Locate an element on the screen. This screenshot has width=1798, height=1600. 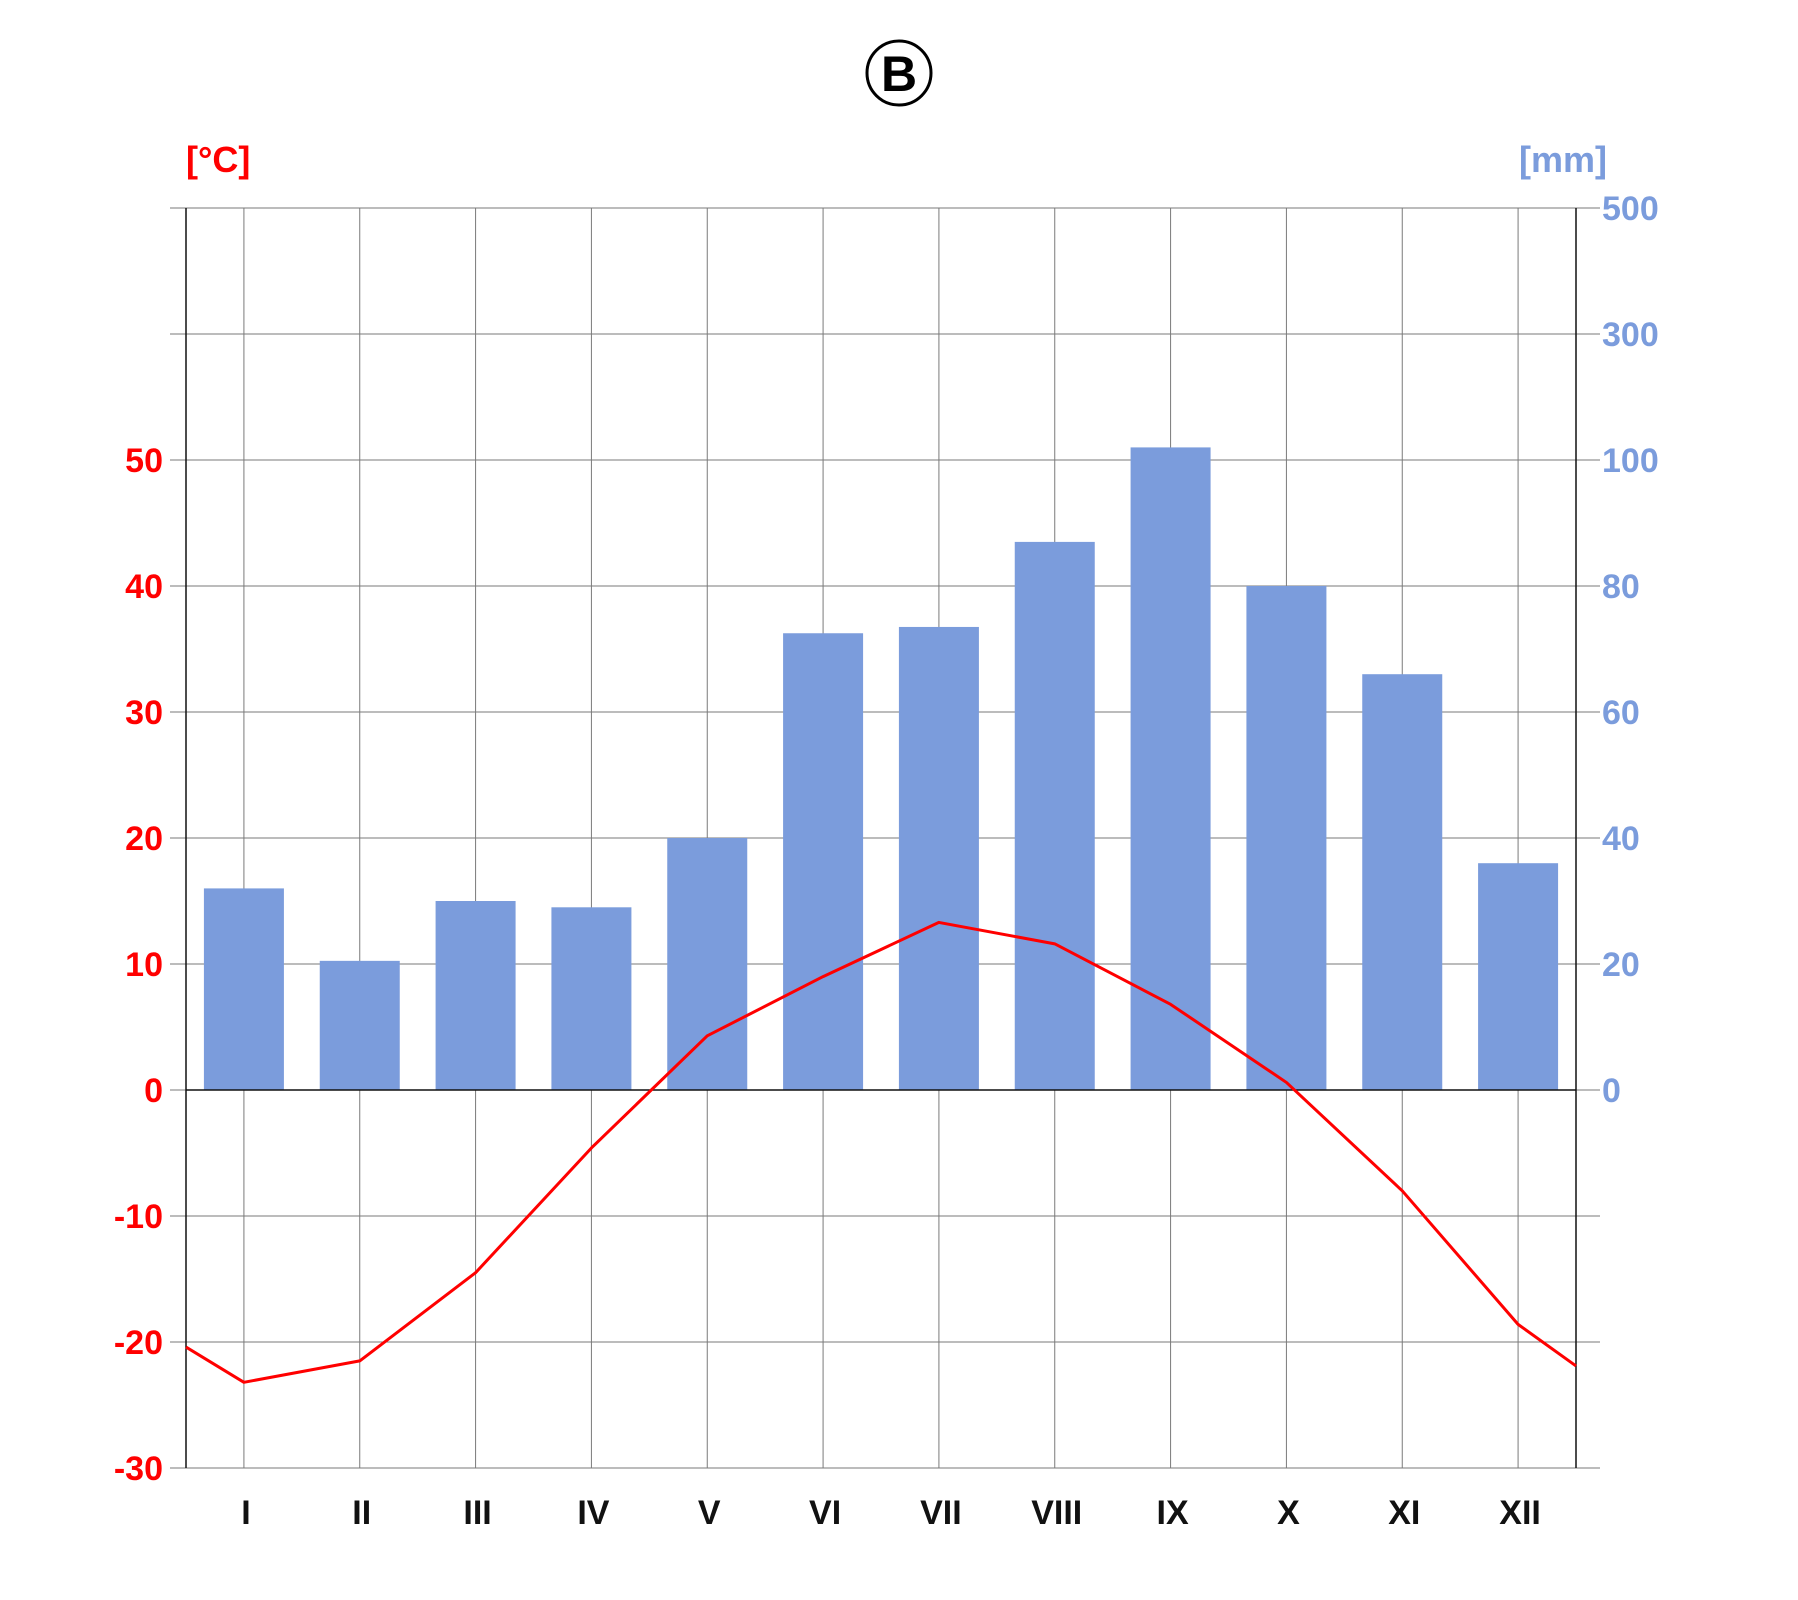
right-tick-label: 500 is located at coordinates (1630, 209).